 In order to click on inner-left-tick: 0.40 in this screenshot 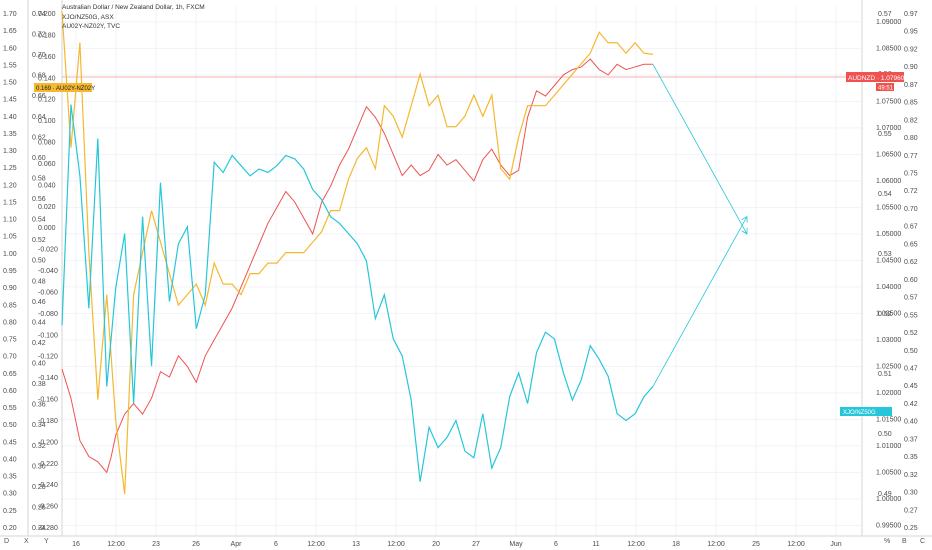, I will do `click(39, 364)`.